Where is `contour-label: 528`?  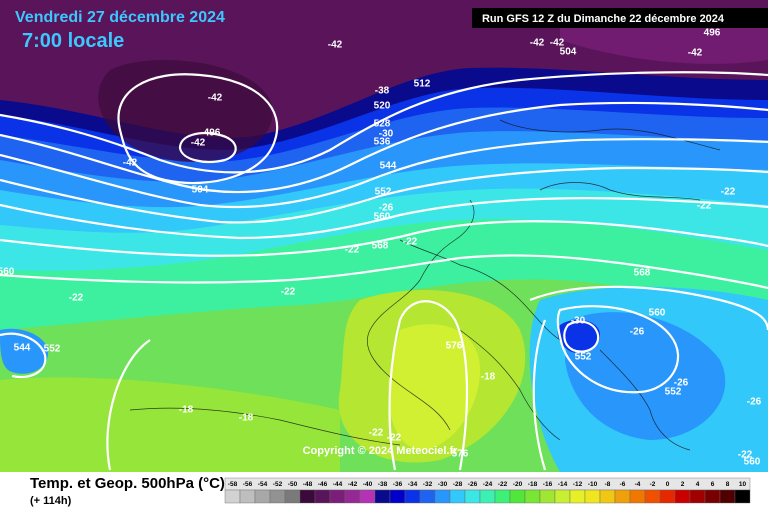
contour-label: 528 is located at coordinates (382, 124).